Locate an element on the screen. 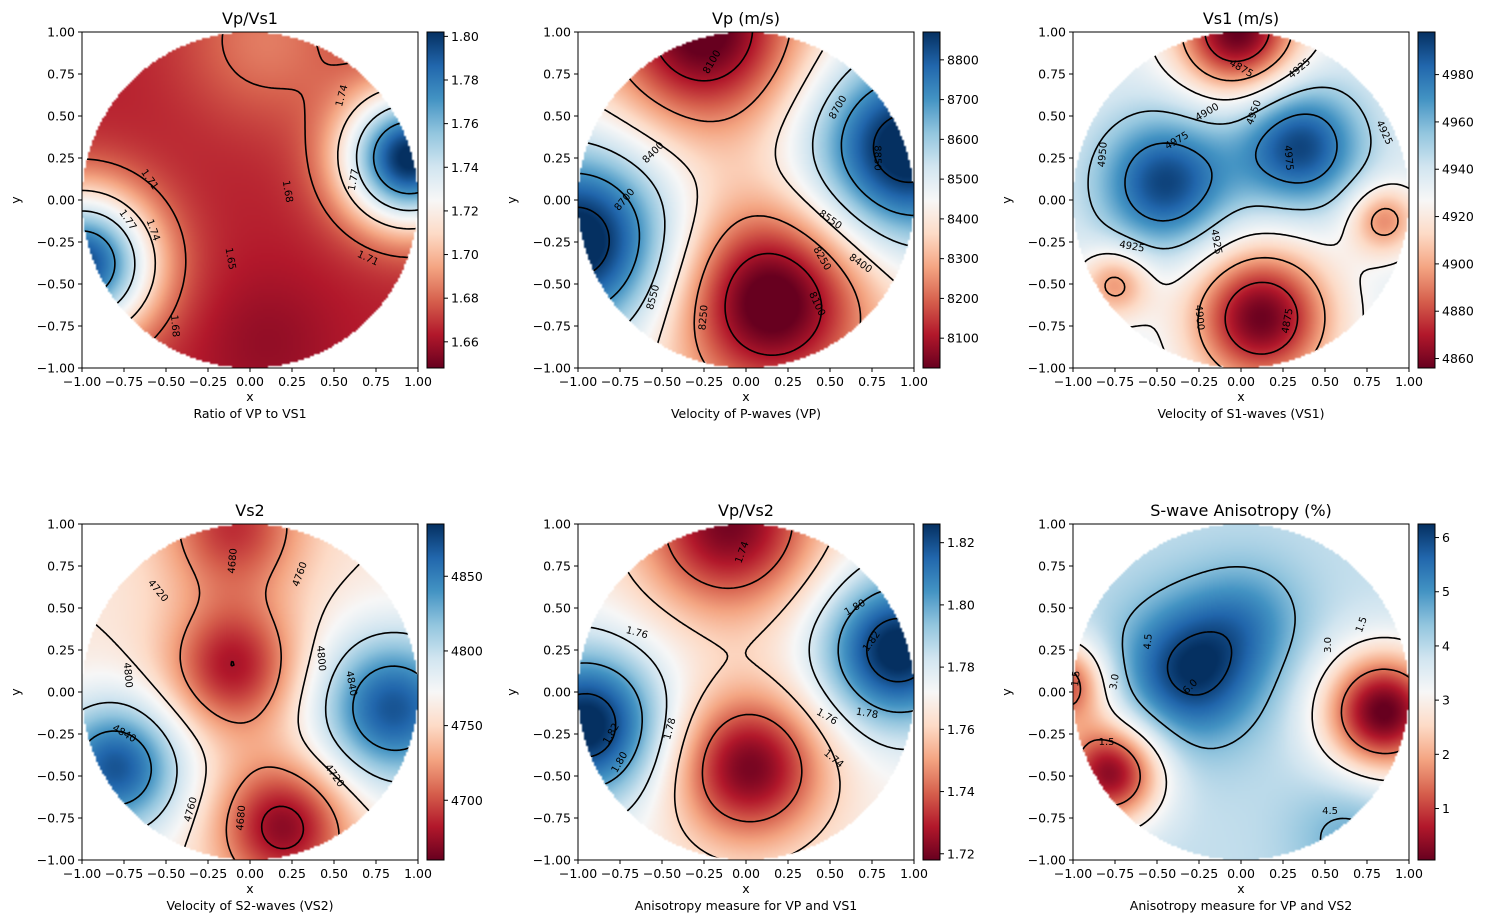  colorbar-tick-label: 3 is located at coordinates (1446, 700).